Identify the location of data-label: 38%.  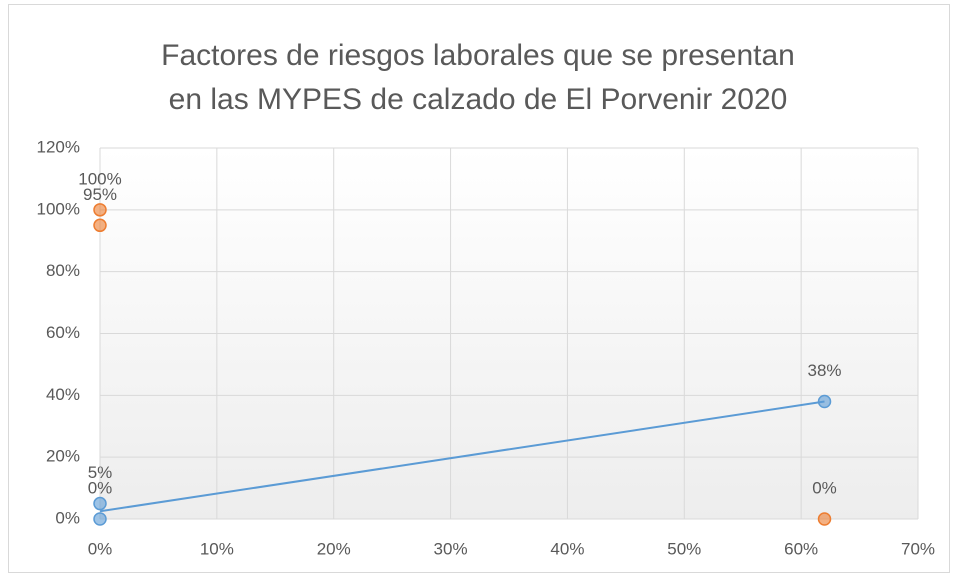
(824, 370).